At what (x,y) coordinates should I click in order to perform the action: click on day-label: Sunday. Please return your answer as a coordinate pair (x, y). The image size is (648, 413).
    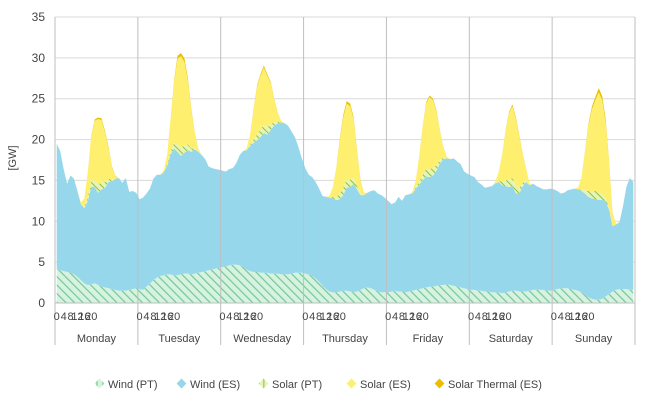
    Looking at the image, I should click on (594, 339).